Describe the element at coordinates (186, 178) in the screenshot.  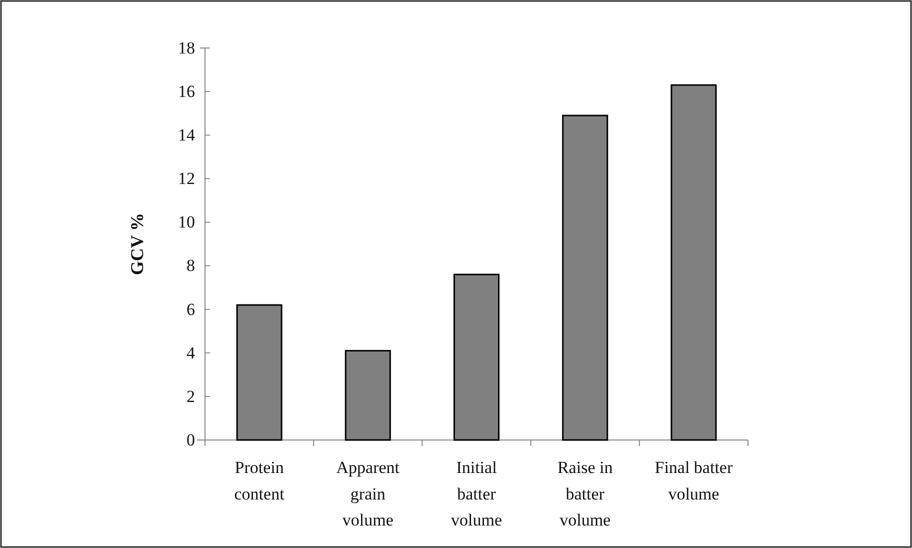
I see `y-tick-label: 12` at that location.